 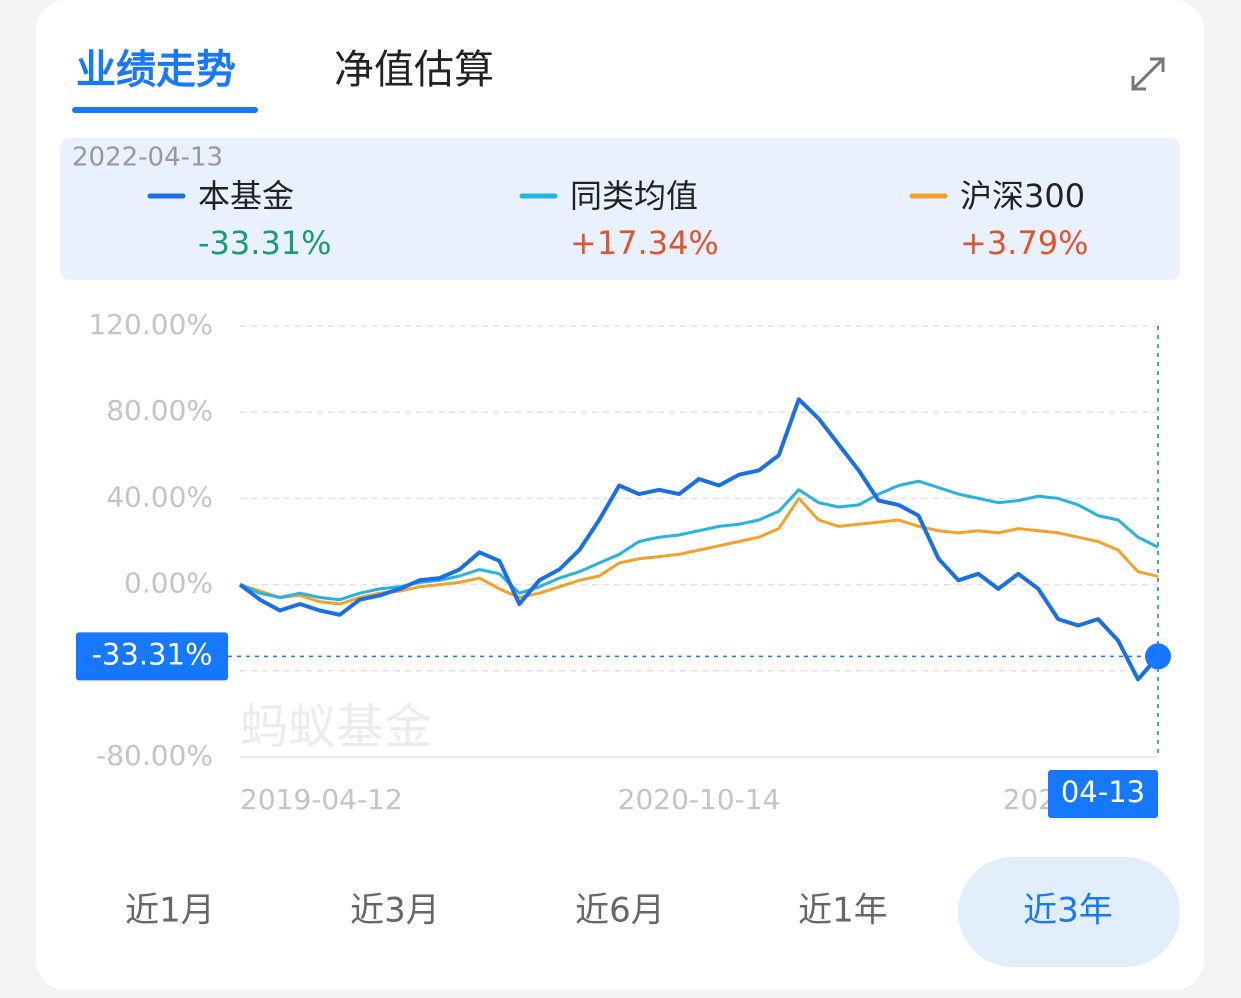 I want to click on y-tick-label: 120.00%, so click(x=150, y=324).